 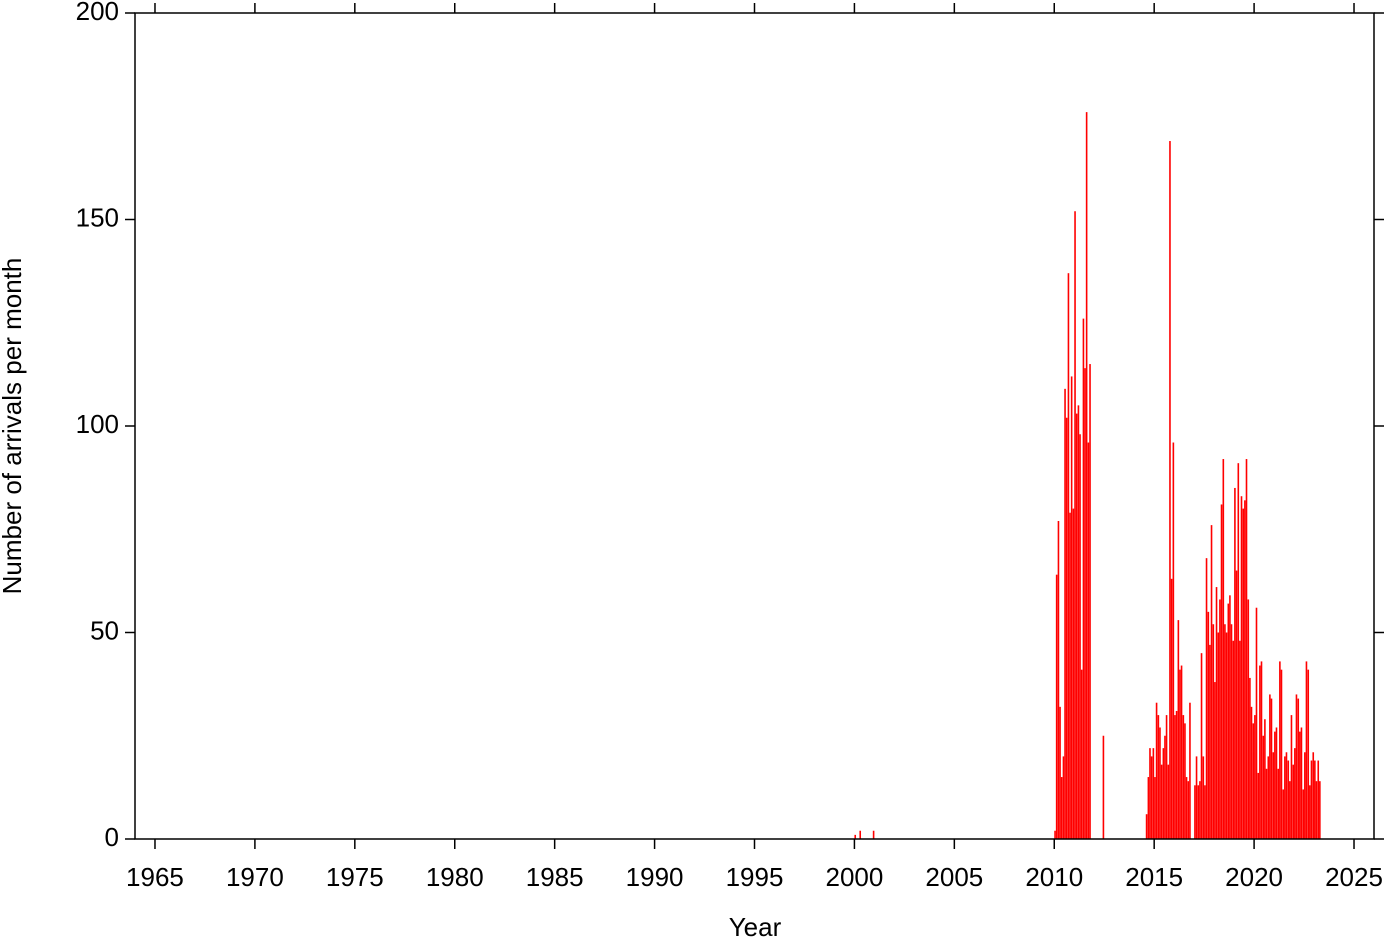 I want to click on x-tick-label: 1990, so click(x=655, y=877).